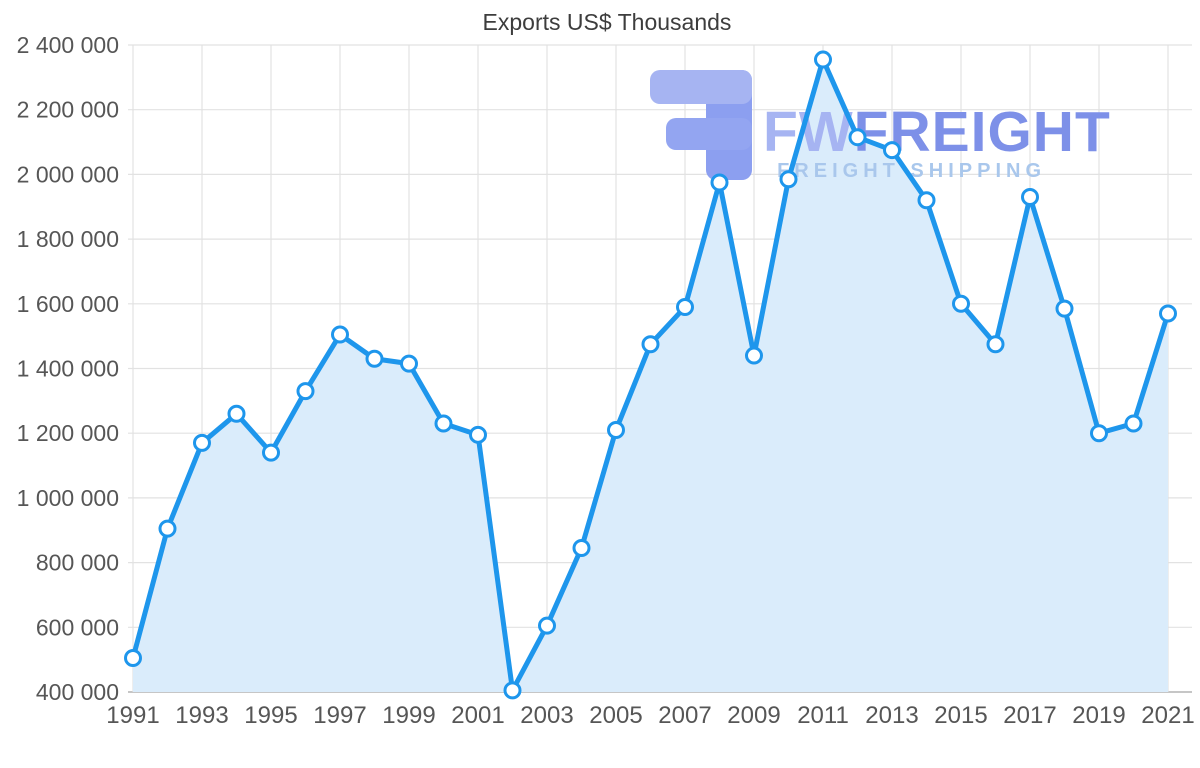 Image resolution: width=1200 pixels, height=768 pixels. Describe the element at coordinates (1167, 715) in the screenshot. I see `x-axis-tick-label: 2021` at that location.